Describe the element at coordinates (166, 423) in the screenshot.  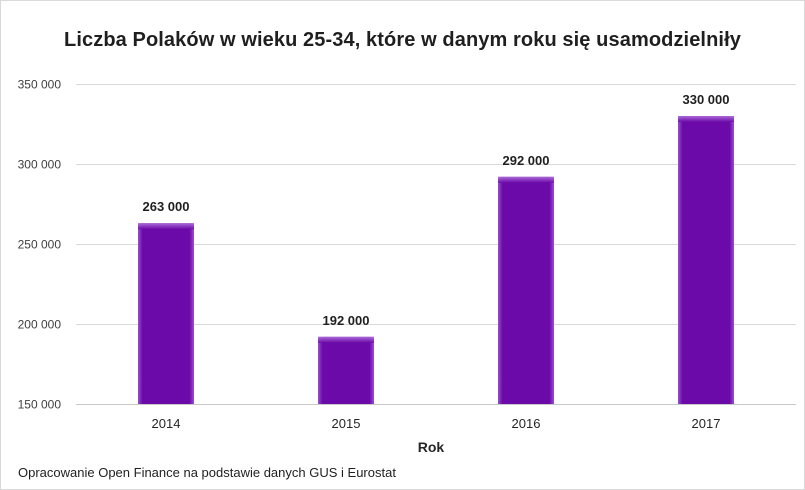
I see `x-tick-label: 2014` at that location.